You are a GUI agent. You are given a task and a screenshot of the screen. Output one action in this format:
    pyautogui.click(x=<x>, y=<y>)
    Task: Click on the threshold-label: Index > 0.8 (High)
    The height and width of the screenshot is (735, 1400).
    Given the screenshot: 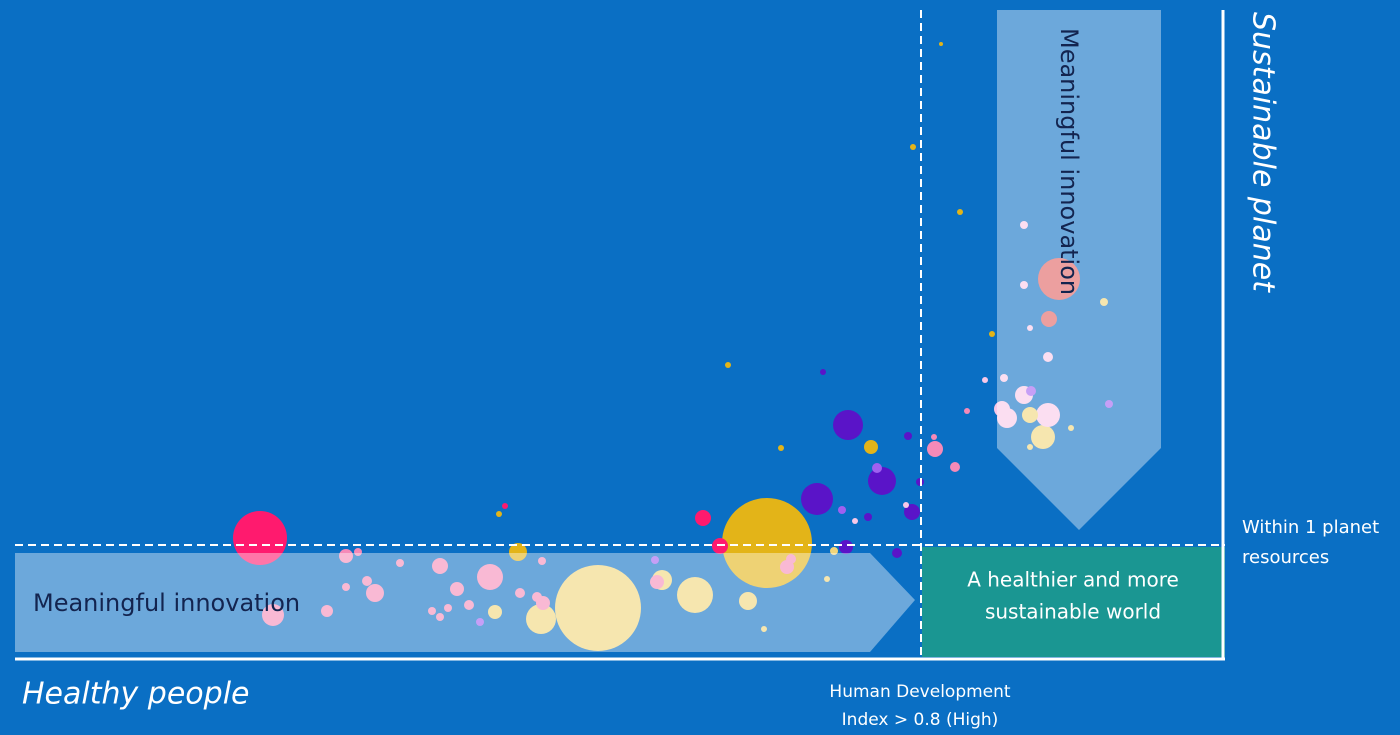 What is the action you would take?
    pyautogui.click(x=920, y=720)
    